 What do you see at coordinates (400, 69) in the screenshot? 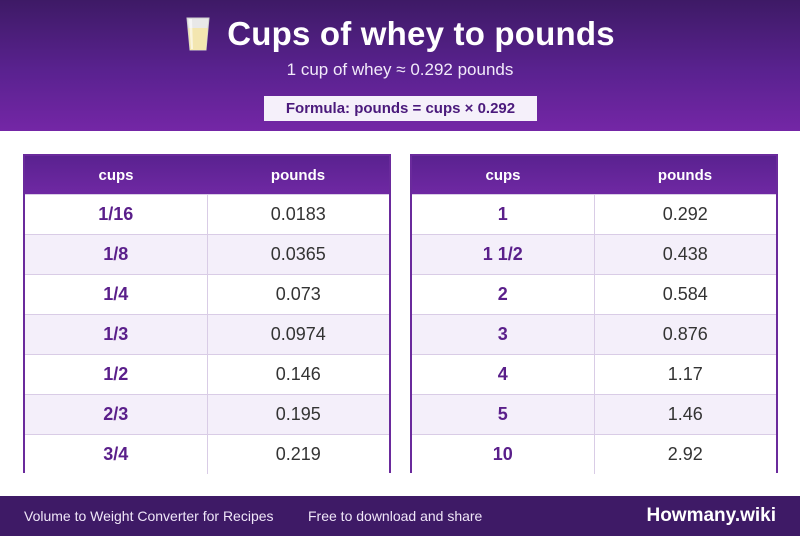
I see `subtitle: 1 cup of whey ≈ 0.292 pounds` at bounding box center [400, 69].